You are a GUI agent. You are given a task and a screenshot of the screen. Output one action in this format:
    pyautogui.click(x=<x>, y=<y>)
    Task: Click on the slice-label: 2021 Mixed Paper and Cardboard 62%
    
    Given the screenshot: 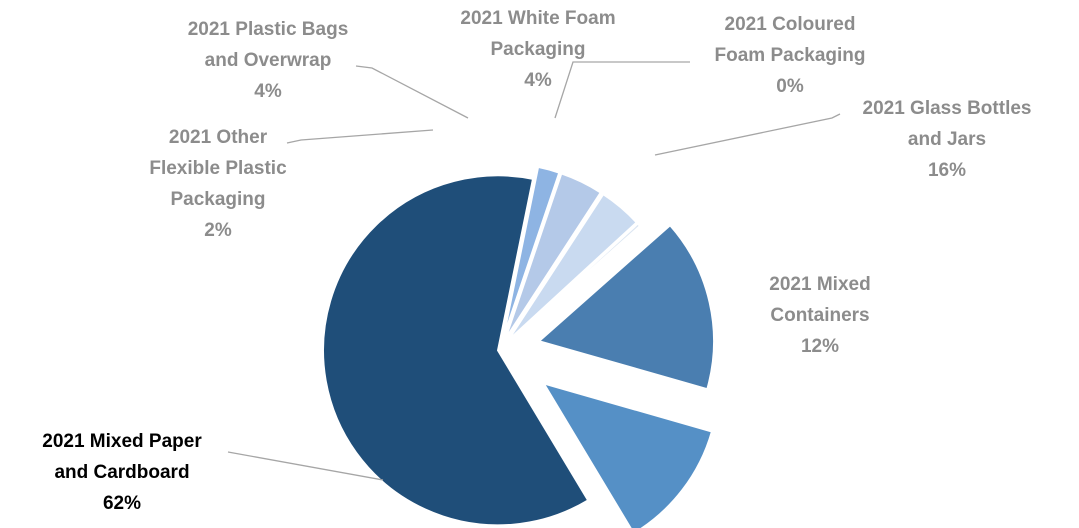 What is the action you would take?
    pyautogui.click(x=122, y=472)
    